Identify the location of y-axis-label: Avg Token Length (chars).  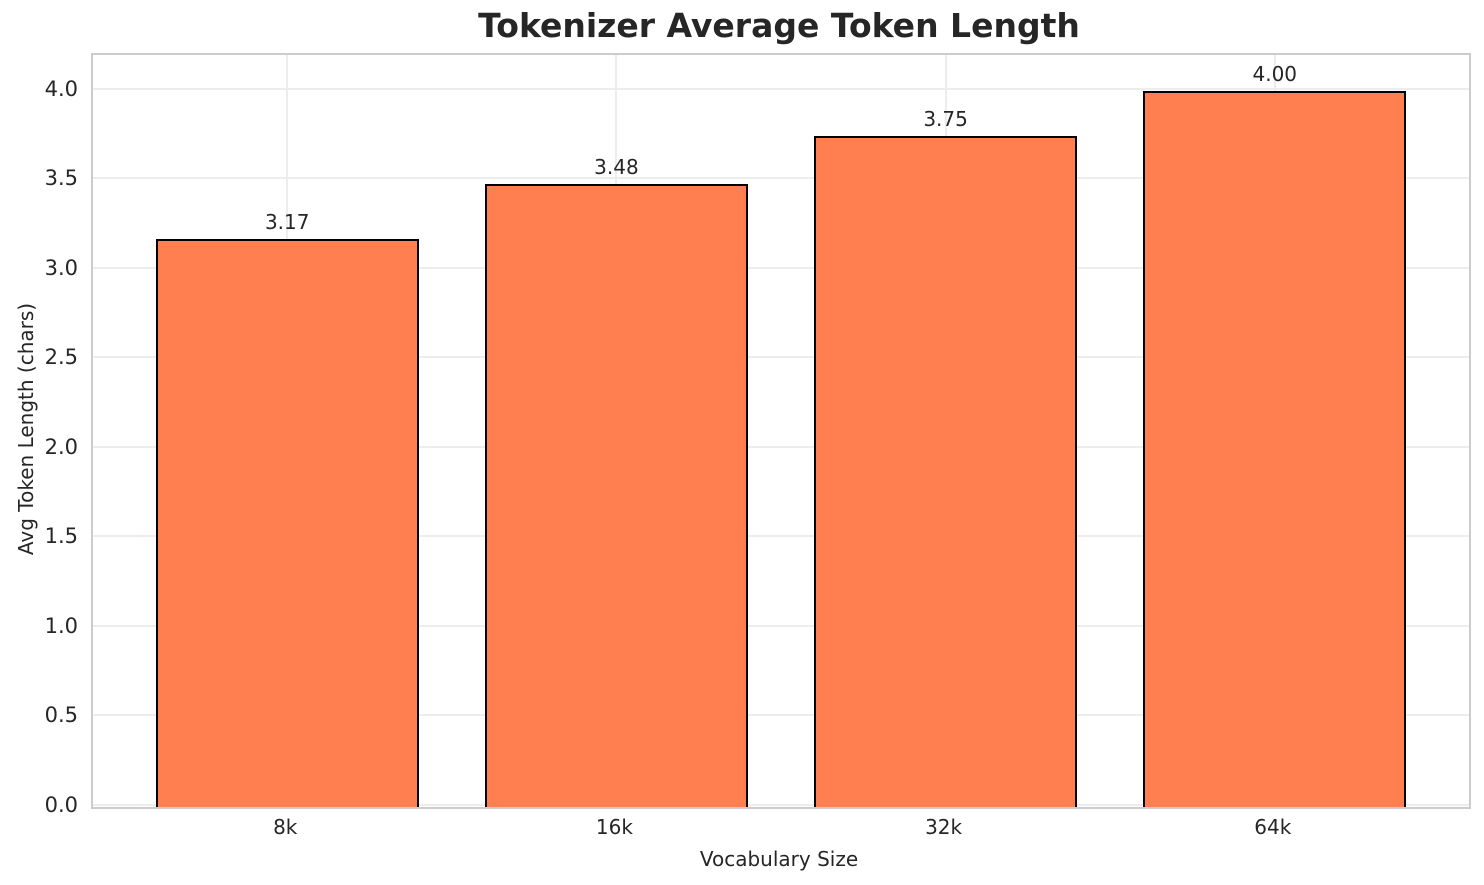
(26, 429).